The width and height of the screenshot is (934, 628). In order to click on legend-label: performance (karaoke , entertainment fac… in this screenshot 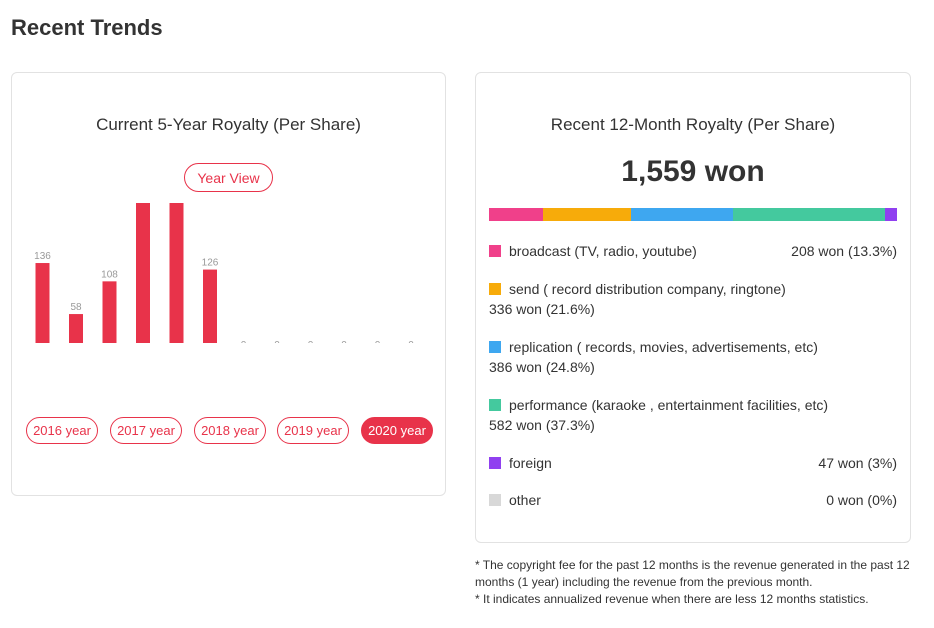, I will do `click(669, 405)`.